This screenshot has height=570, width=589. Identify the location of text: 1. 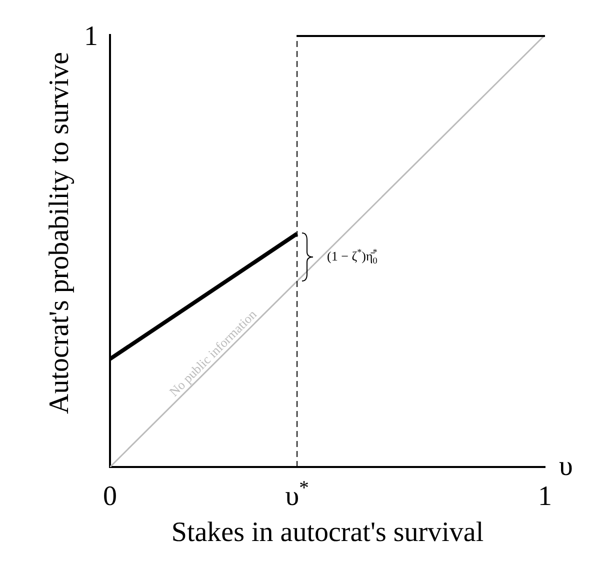
(91, 36).